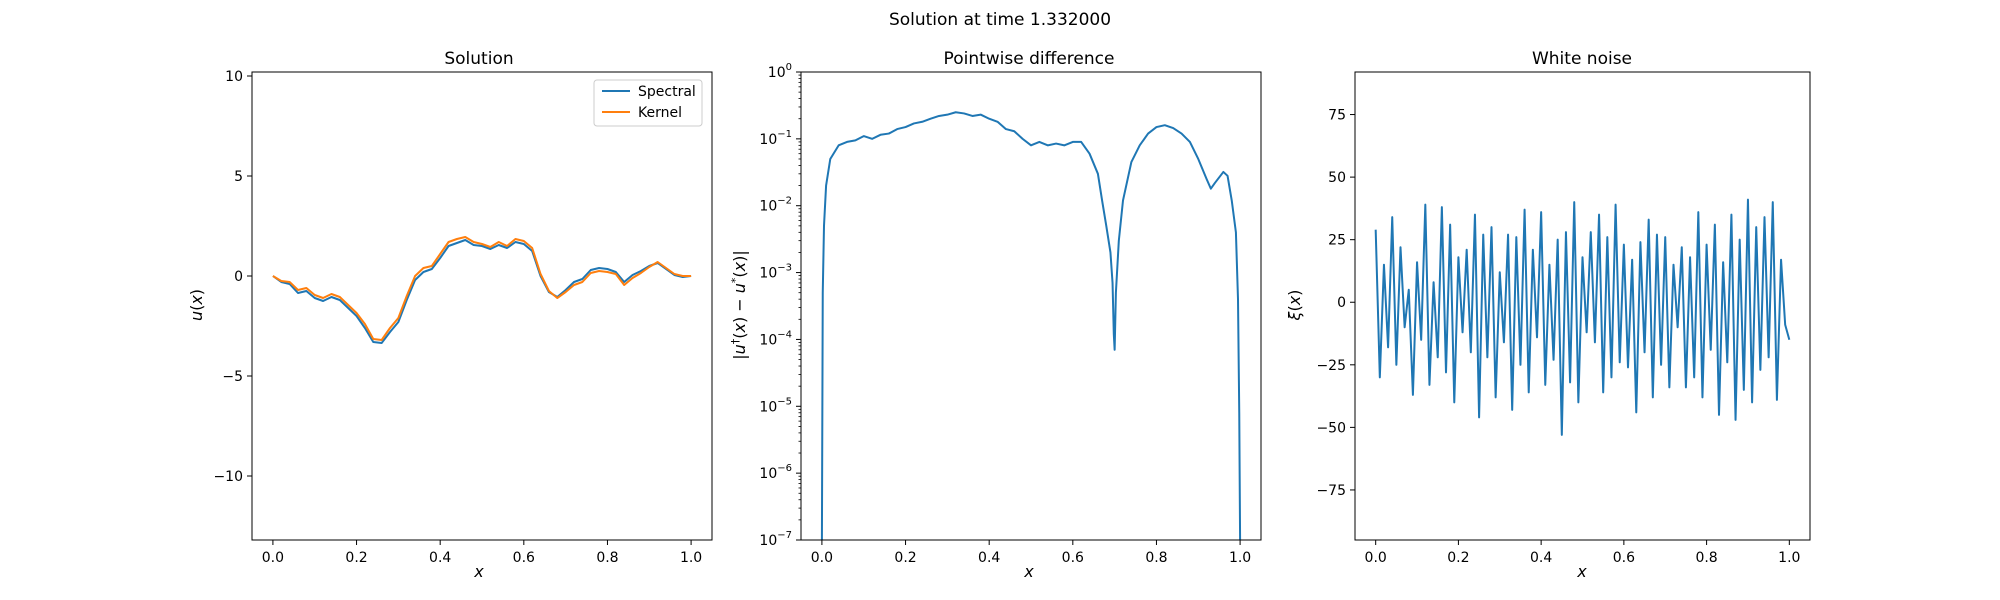  Describe the element at coordinates (228, 477) in the screenshot. I see `solution-ytick-label: −10` at that location.